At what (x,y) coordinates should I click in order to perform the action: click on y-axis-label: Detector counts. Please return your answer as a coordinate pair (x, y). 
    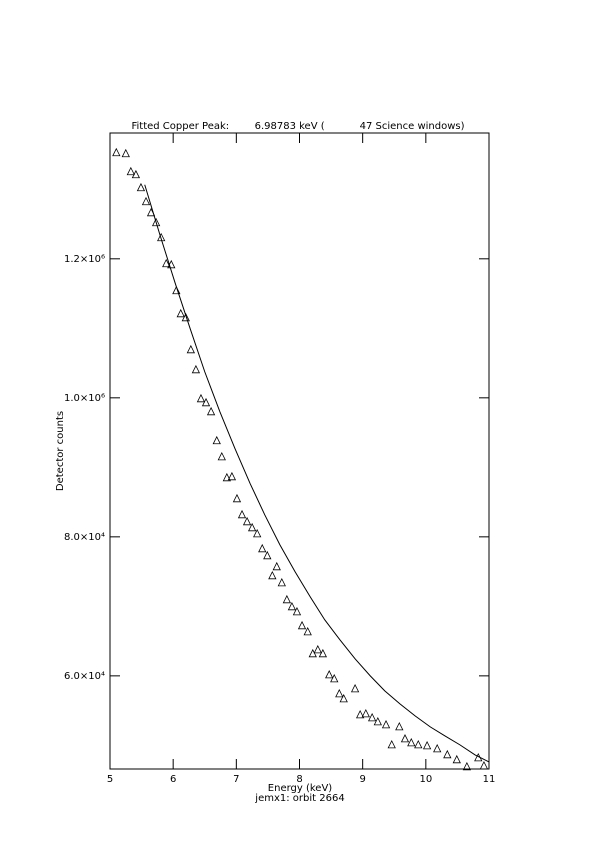
    Looking at the image, I should click on (60, 451).